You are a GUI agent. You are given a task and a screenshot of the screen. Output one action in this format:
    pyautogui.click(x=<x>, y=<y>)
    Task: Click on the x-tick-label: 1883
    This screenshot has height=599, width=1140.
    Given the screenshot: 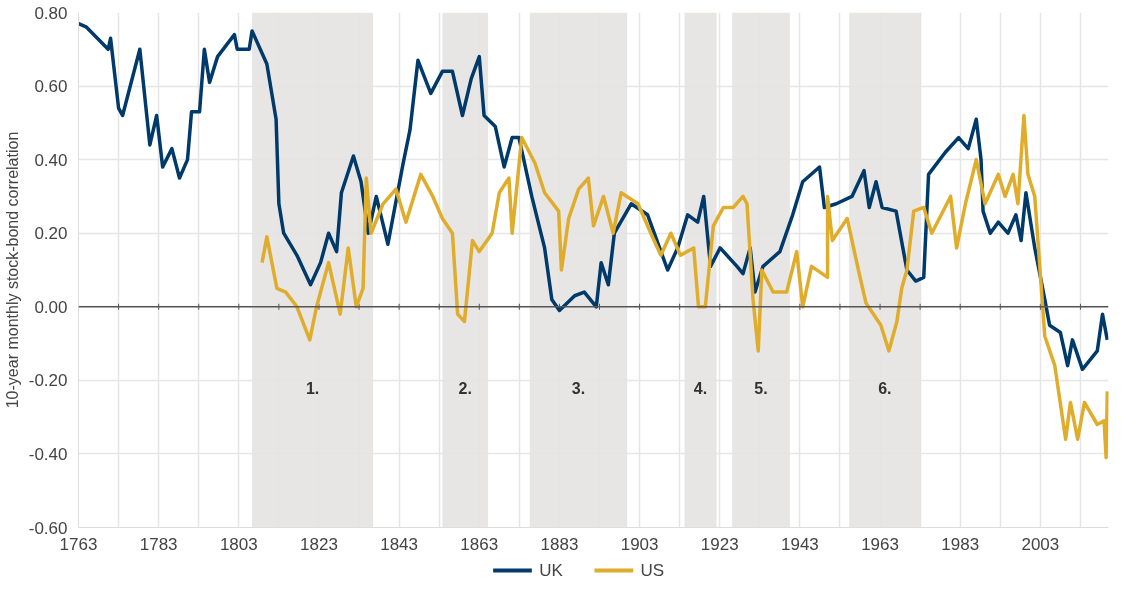 What is the action you would take?
    pyautogui.click(x=559, y=544)
    